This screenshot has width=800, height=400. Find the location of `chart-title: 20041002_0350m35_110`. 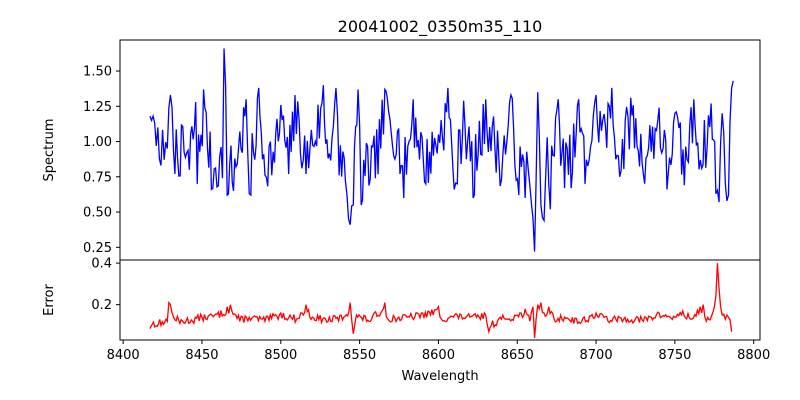

chart-title: 20041002_0350m35_110 is located at coordinates (440, 27).